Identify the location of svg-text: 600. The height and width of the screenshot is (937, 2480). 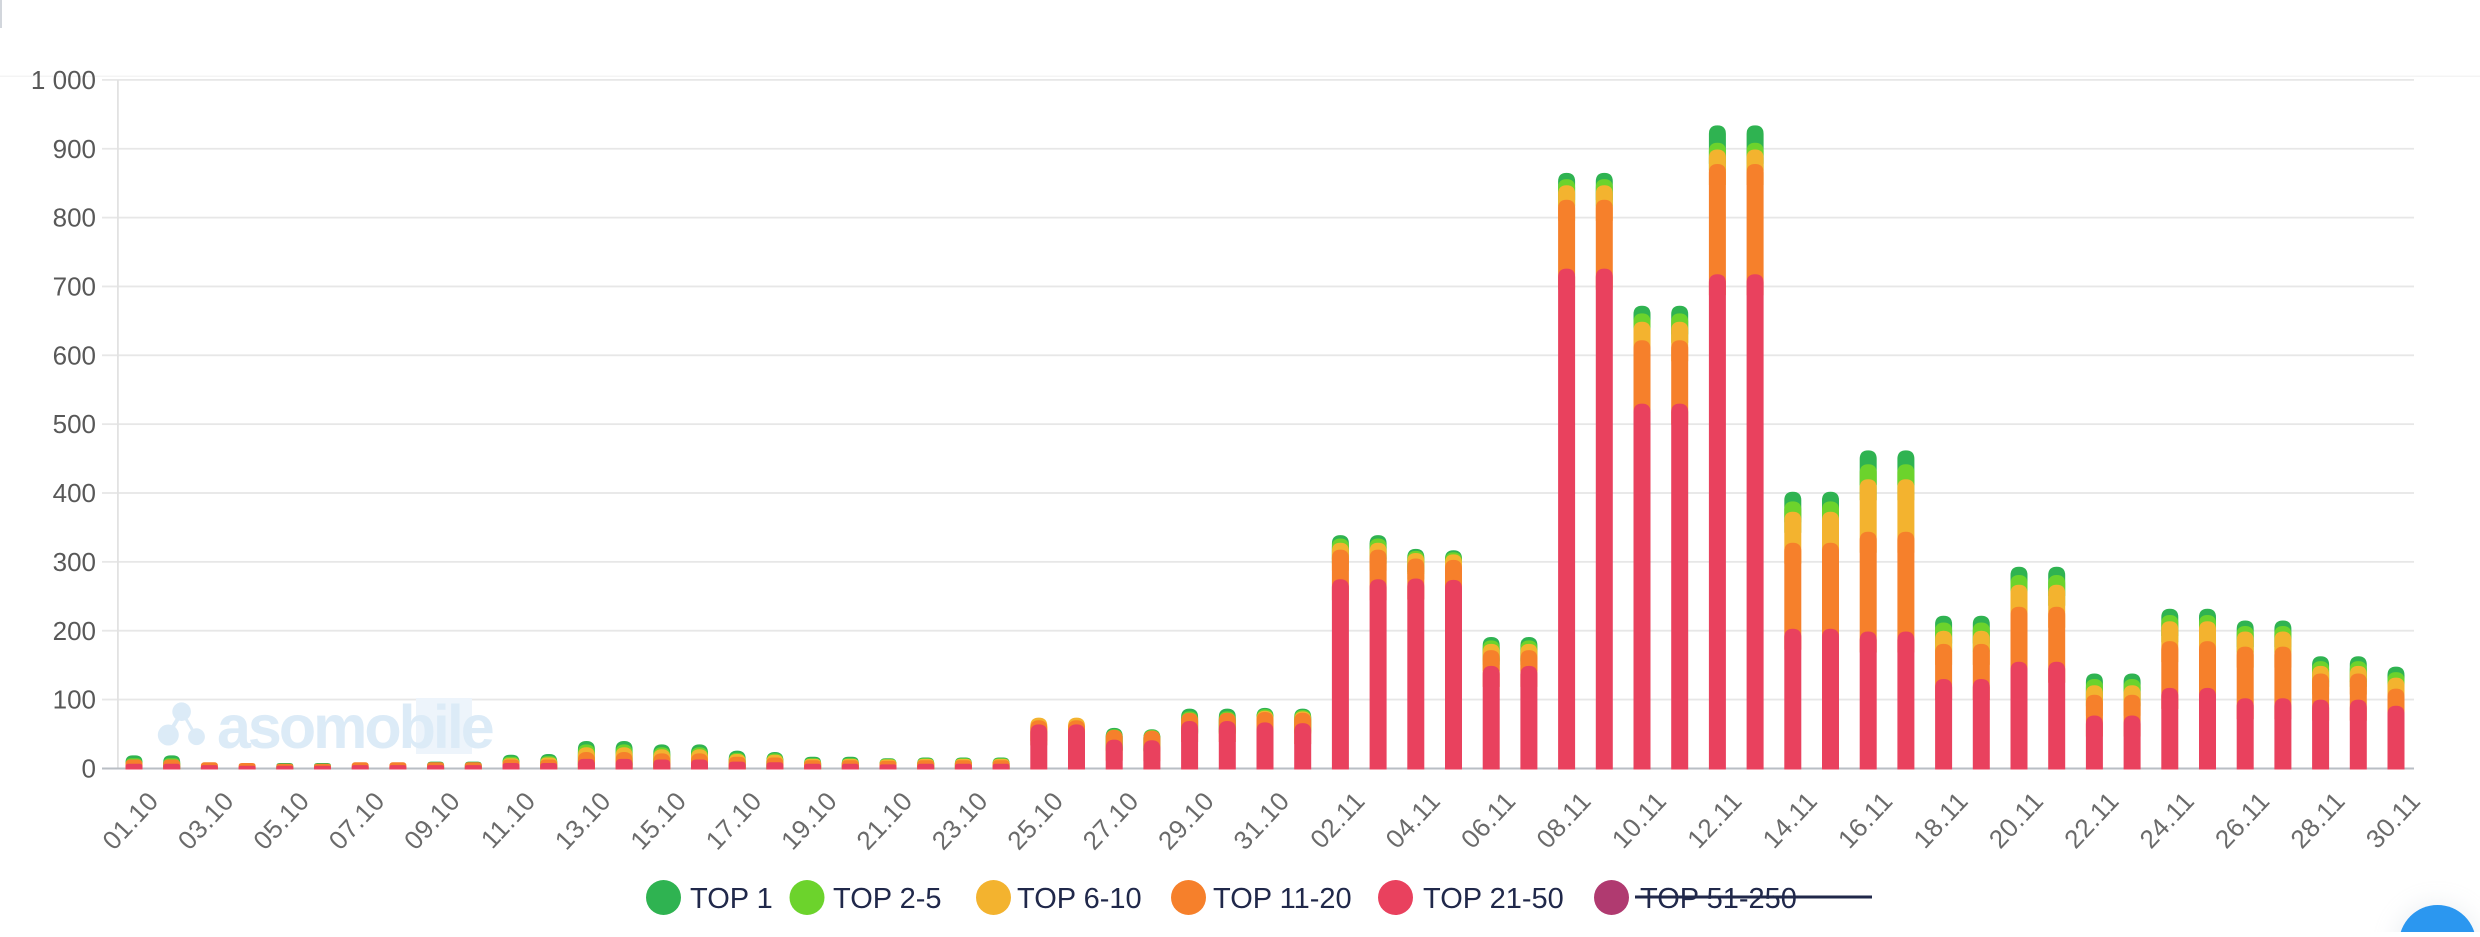
(74, 355).